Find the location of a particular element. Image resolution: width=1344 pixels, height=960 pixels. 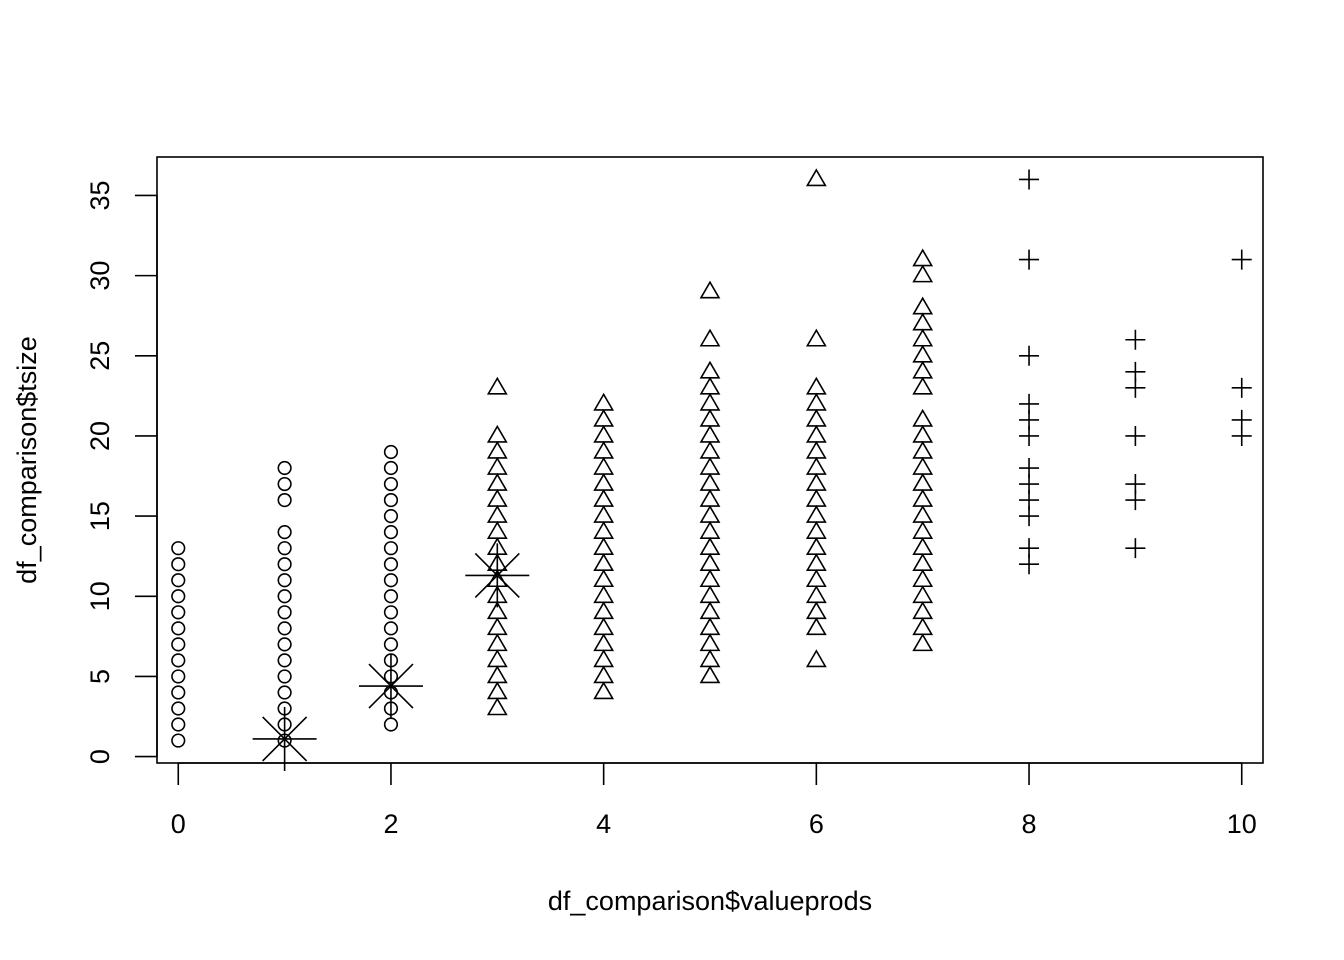

x-axis: 0 2 4 6 8 10 is located at coordinates (714, 800).